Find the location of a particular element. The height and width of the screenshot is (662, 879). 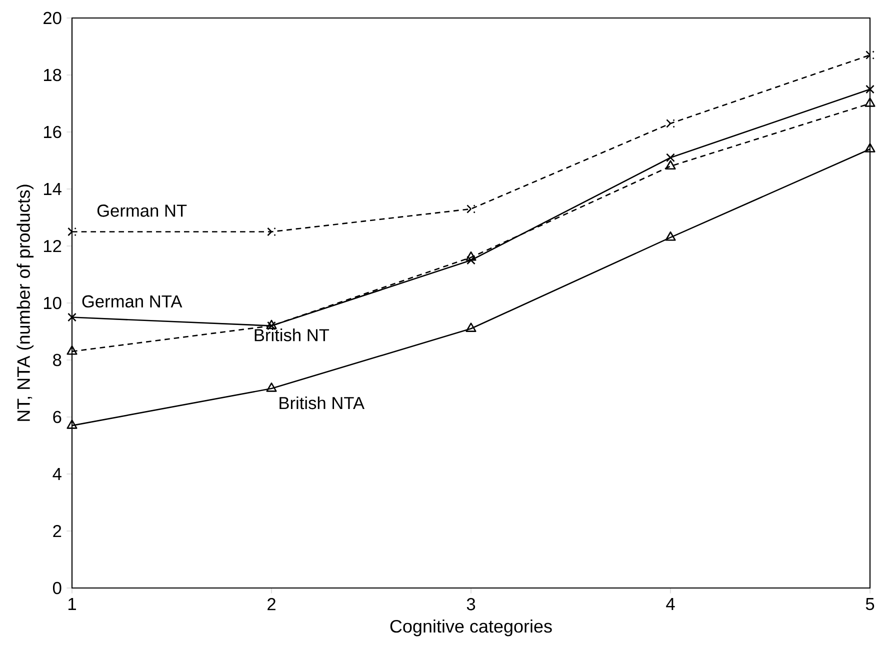

y-axis-title: NT, NTA (number of products) is located at coordinates (25, 302).